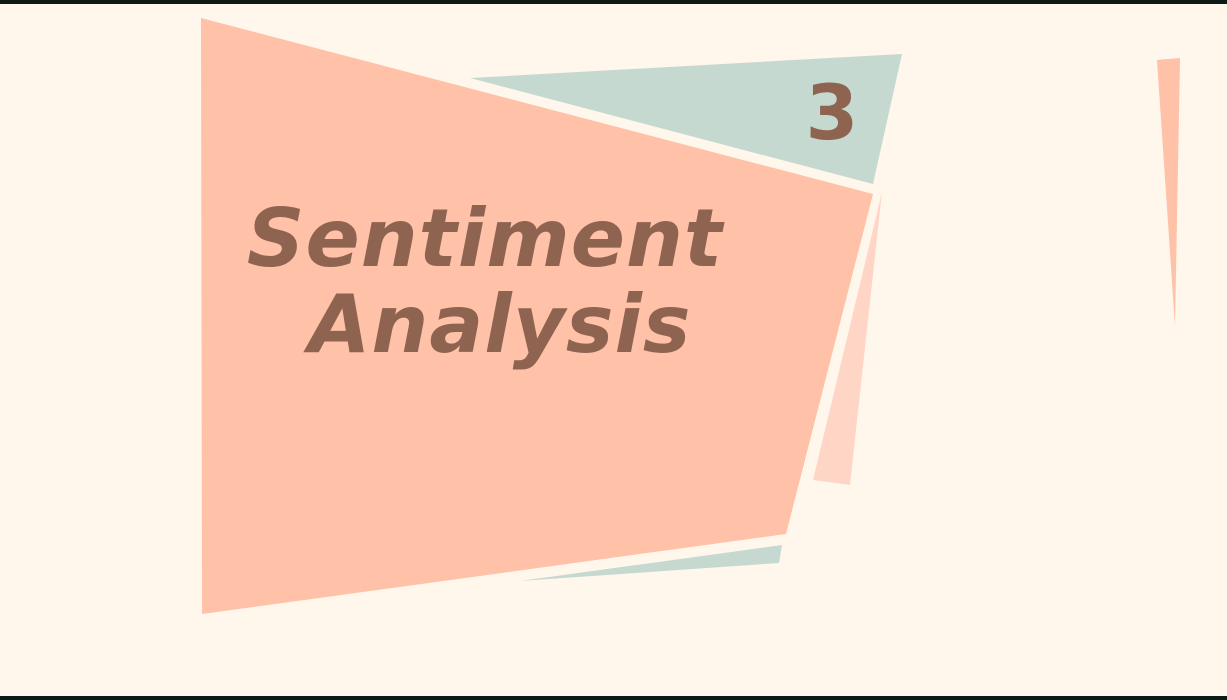  What do you see at coordinates (847, 338) in the screenshot?
I see `salmon-sliver-shape` at bounding box center [847, 338].